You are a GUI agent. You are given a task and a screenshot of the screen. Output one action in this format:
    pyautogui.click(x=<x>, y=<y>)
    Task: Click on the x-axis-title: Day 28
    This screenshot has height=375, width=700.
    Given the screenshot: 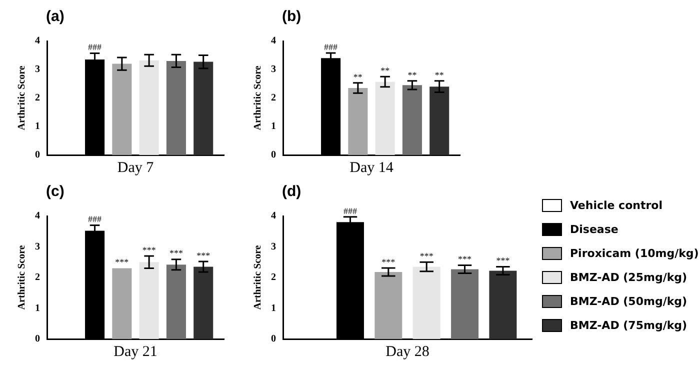 What is the action you would take?
    pyautogui.click(x=408, y=352)
    